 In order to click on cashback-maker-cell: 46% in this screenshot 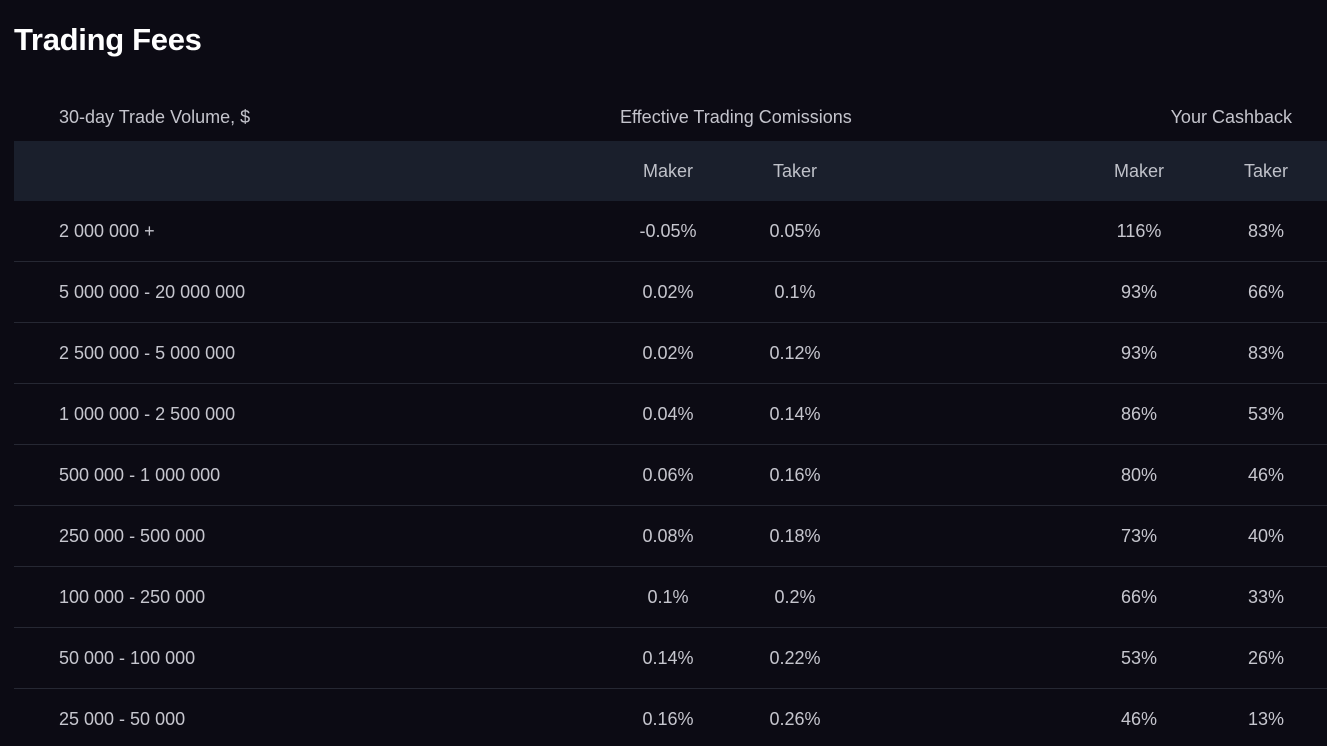, I will do `click(1139, 719)`.